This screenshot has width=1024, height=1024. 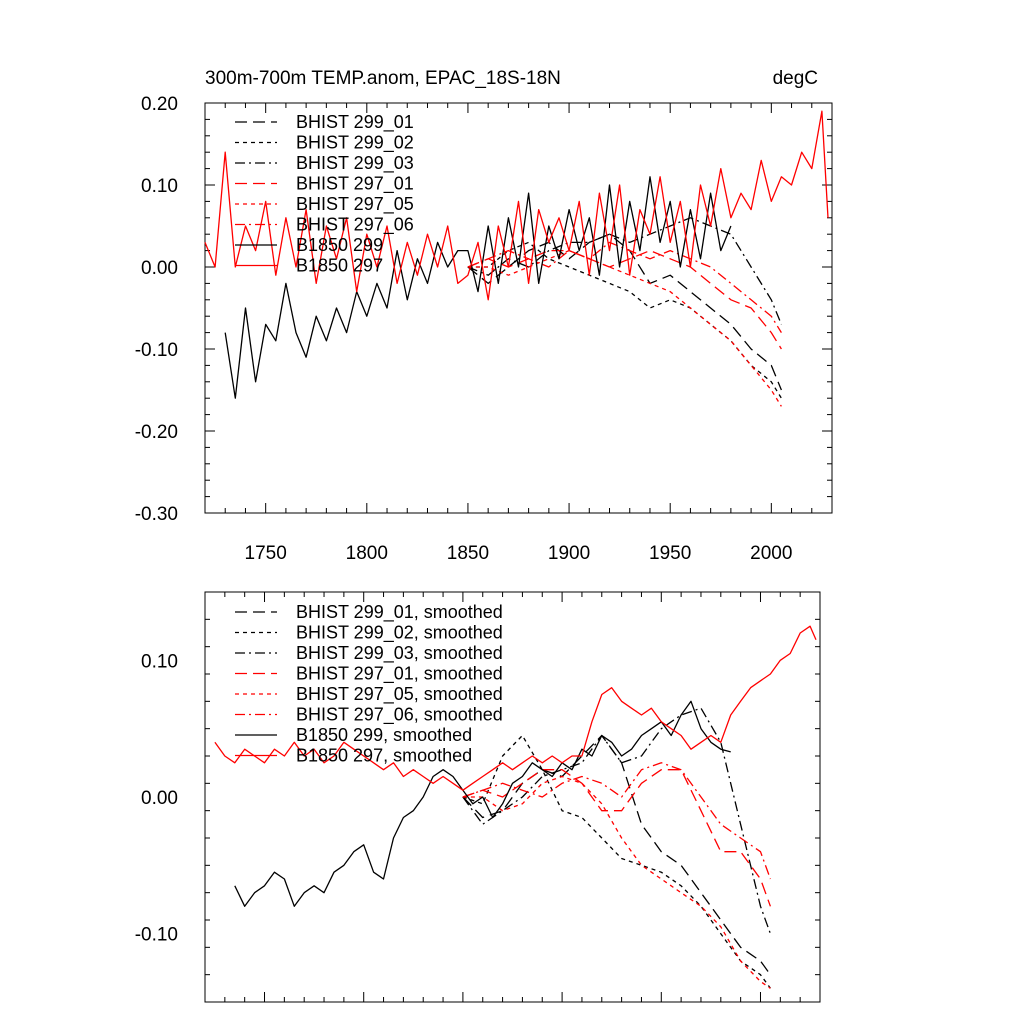 I want to click on legend-label: BHIST 297_05, so click(x=355, y=204).